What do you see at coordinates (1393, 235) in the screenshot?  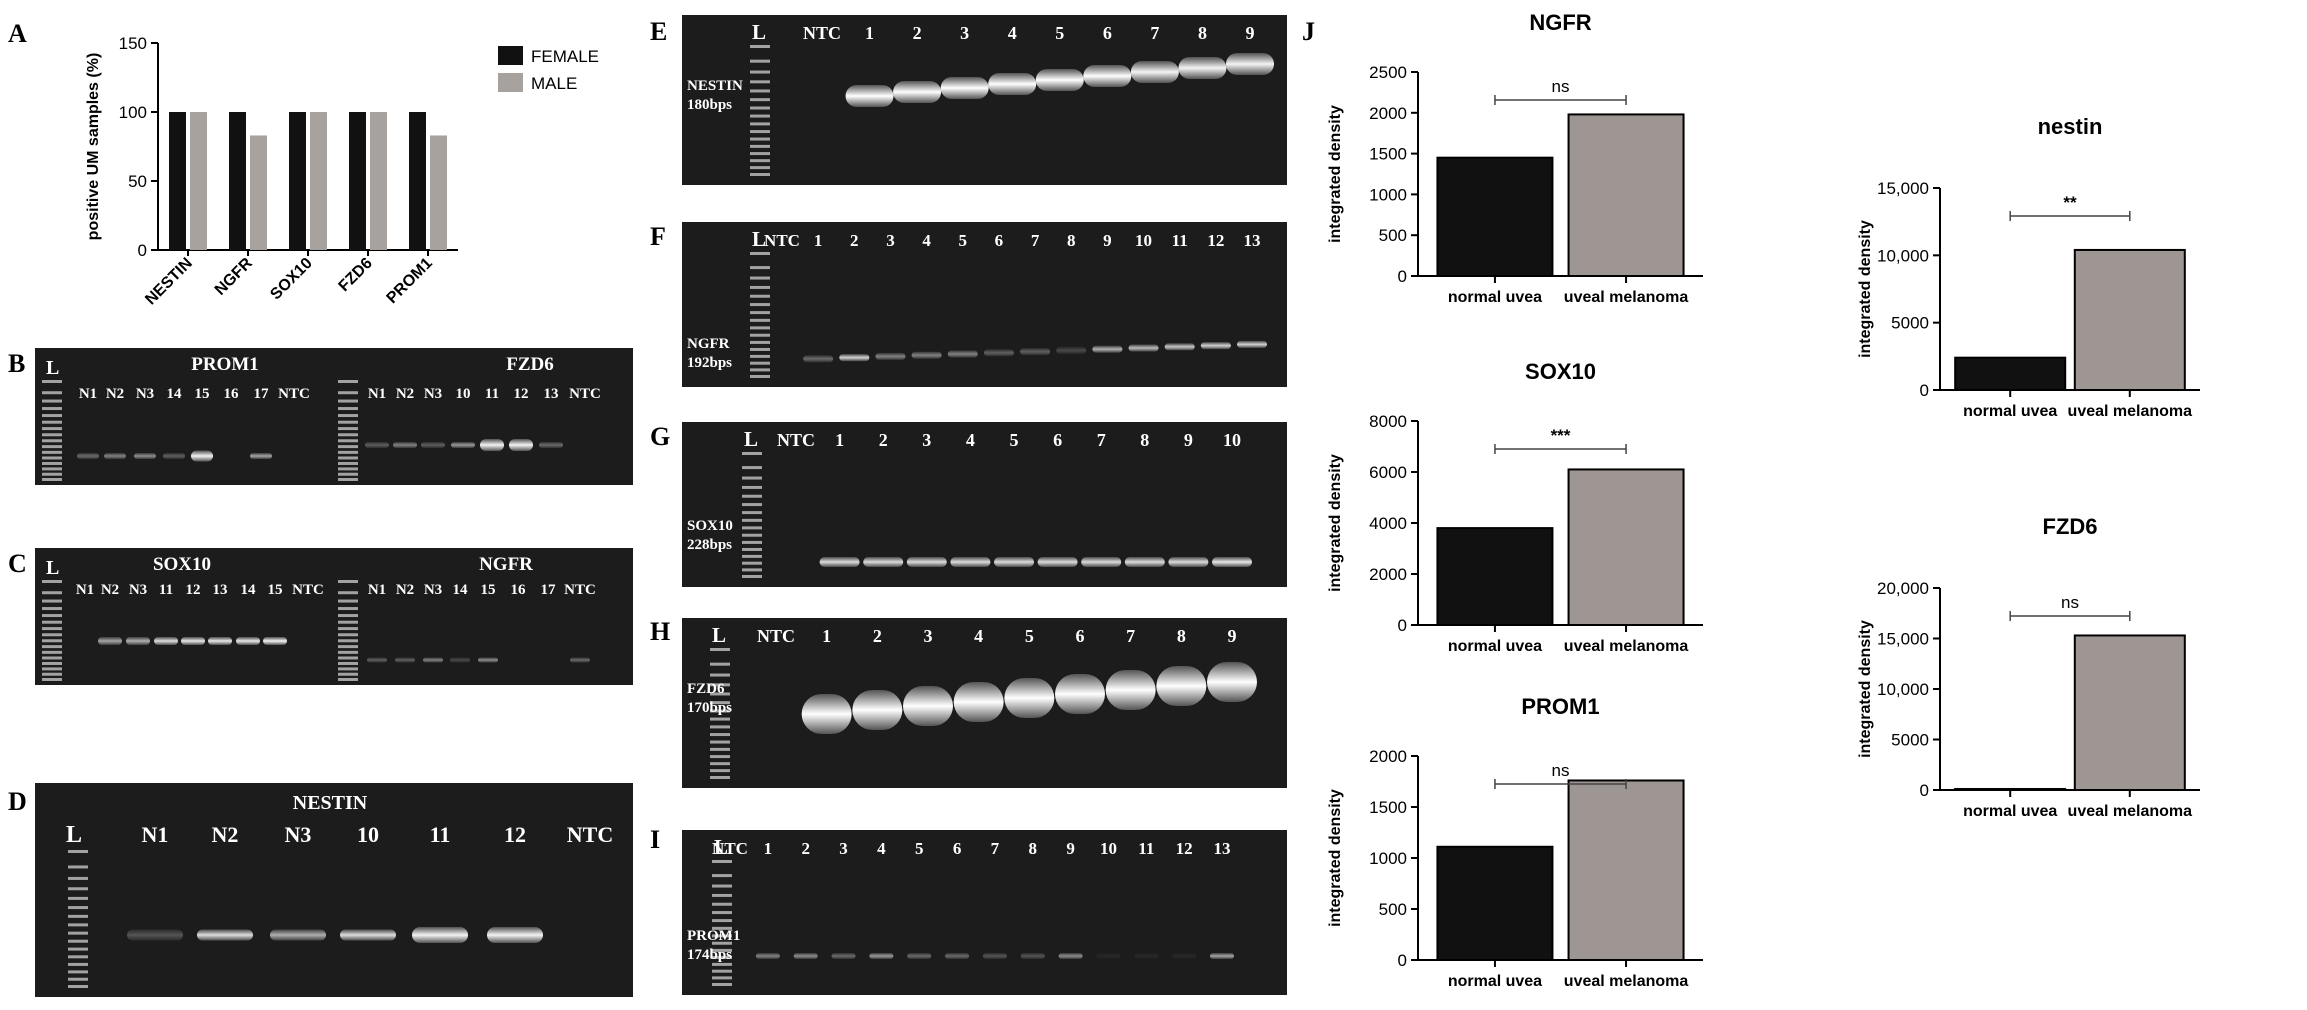 I see `y-tick-label: 500` at bounding box center [1393, 235].